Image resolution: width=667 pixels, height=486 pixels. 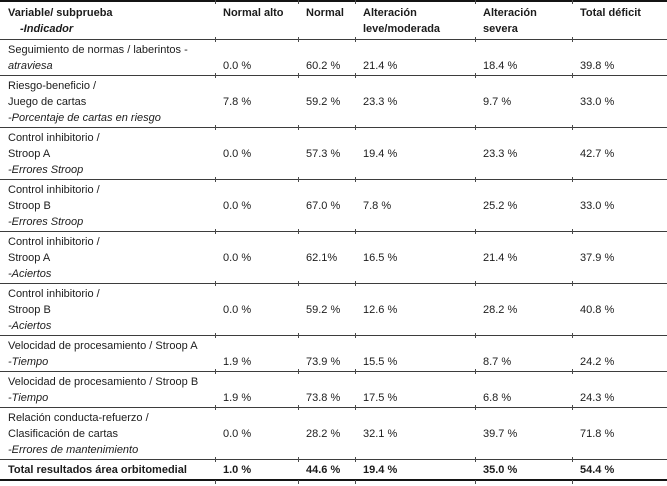 I want to click on header-column-3: Alteración severa, so click(x=523, y=20).